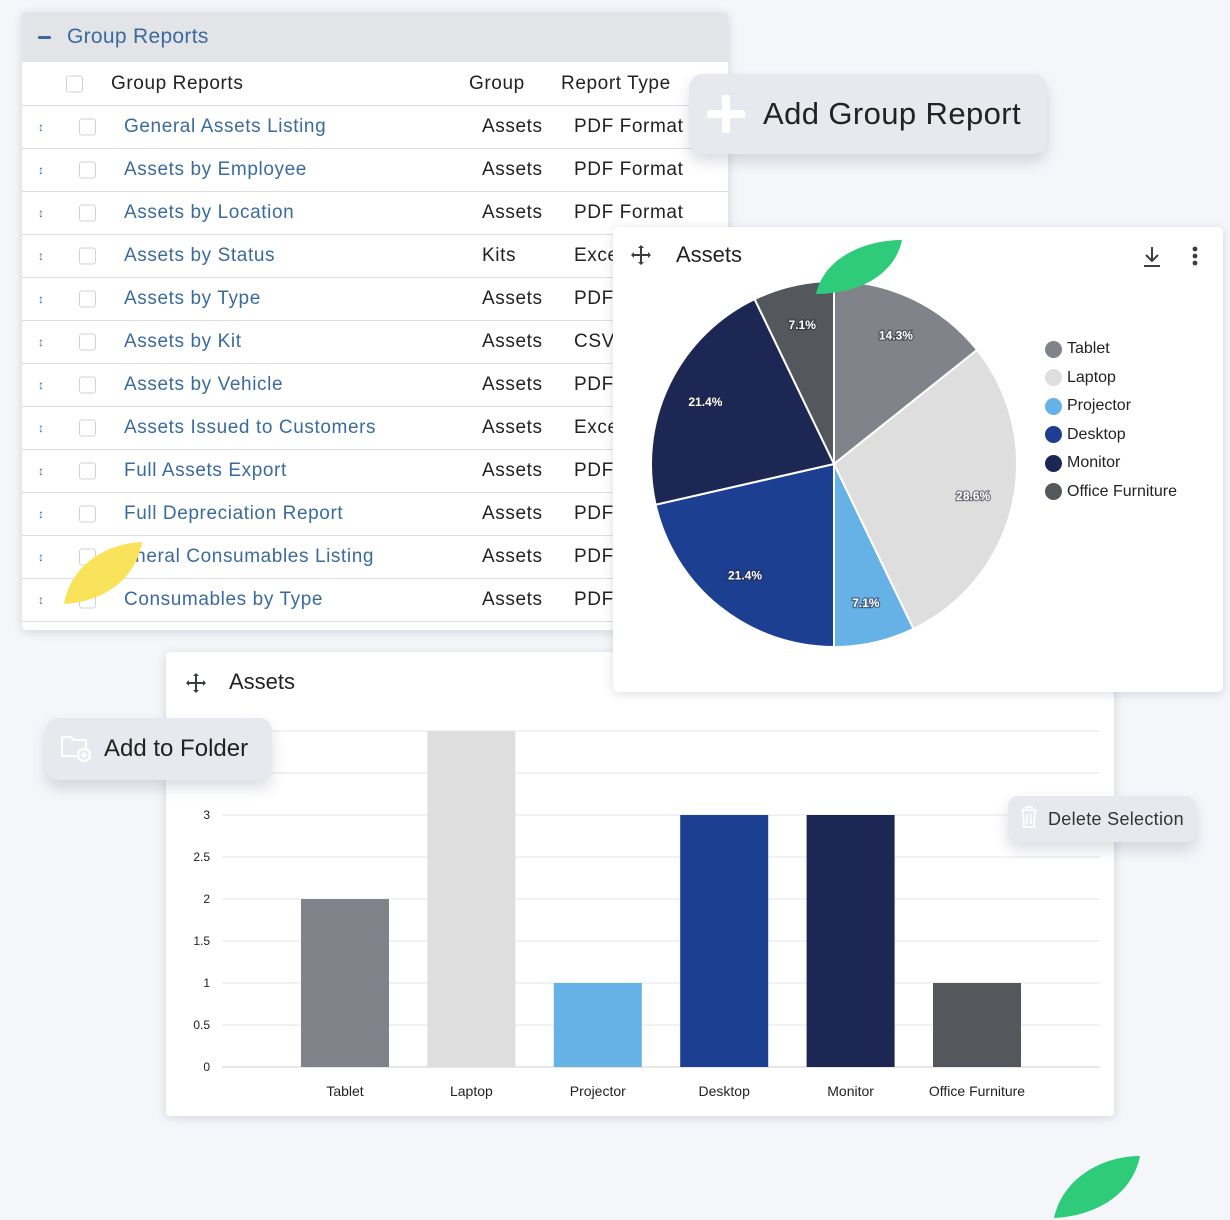 The image size is (1230, 1220). I want to click on table-row: ↕ General Assets Listing Assets PDF Format, so click(375, 127).